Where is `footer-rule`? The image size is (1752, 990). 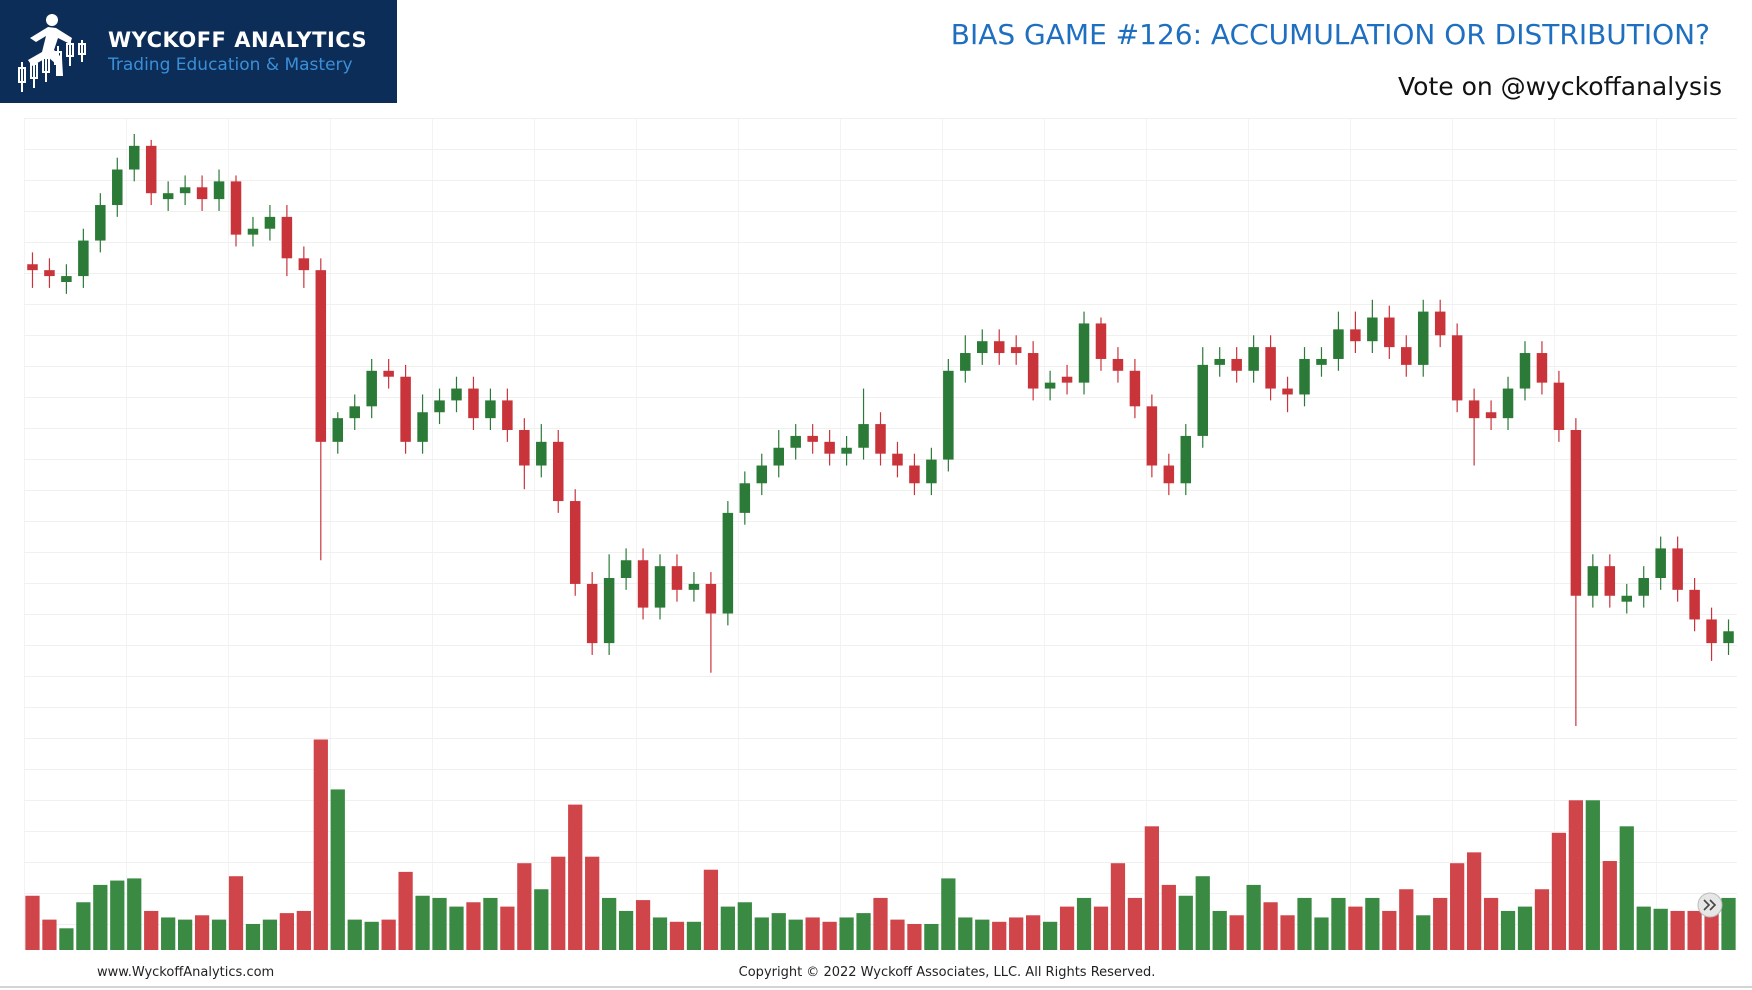
footer-rule is located at coordinates (876, 987).